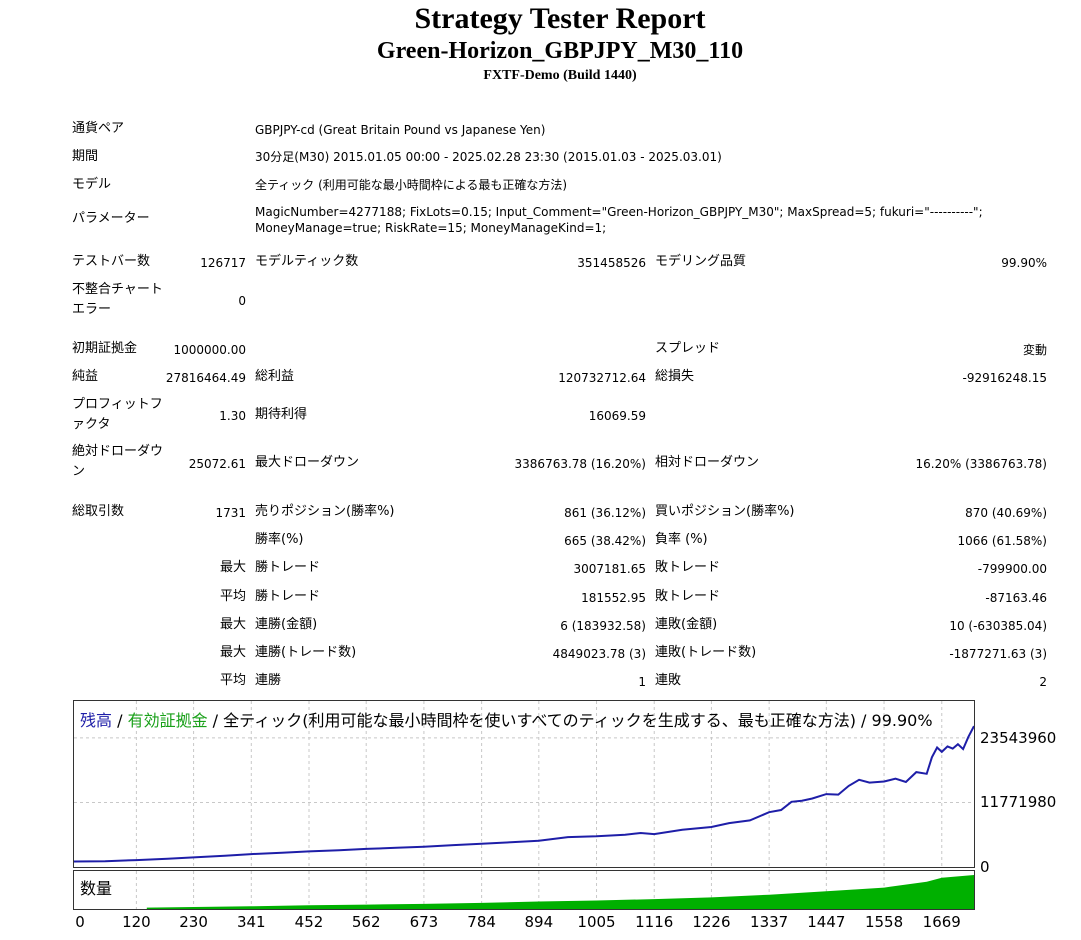 The image size is (1081, 940). I want to click on volume-area, so click(560, 892).